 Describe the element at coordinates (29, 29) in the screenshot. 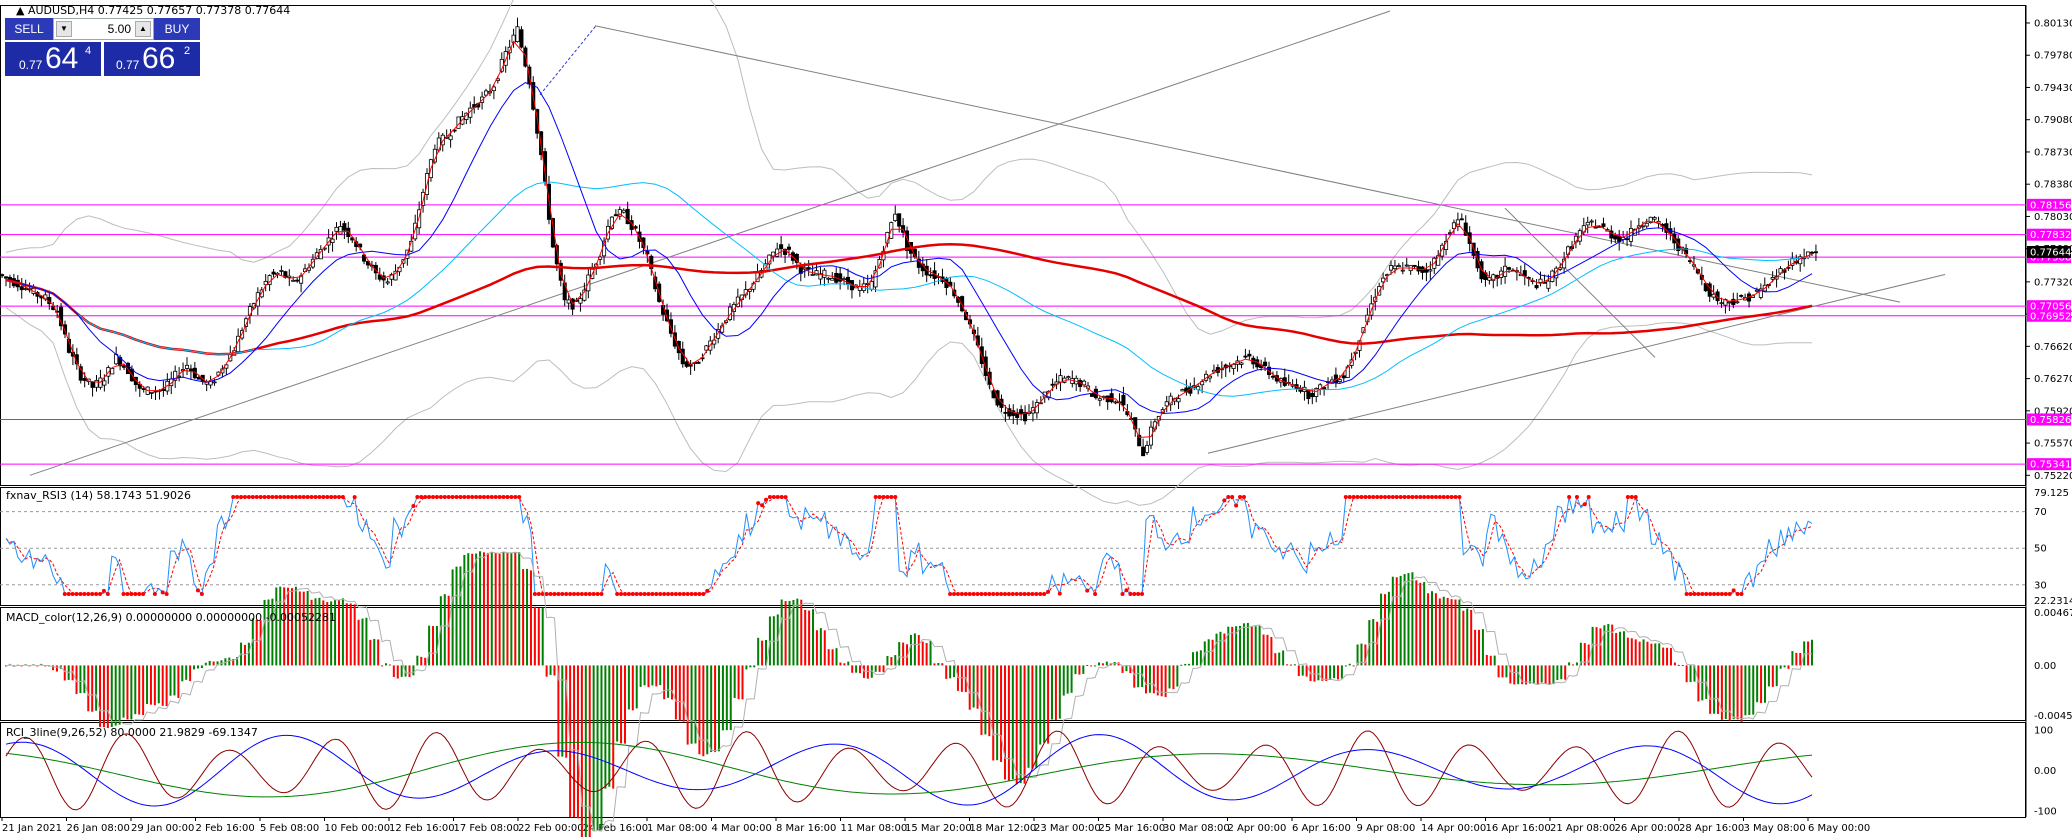

I see `sell-button: SELL` at that location.